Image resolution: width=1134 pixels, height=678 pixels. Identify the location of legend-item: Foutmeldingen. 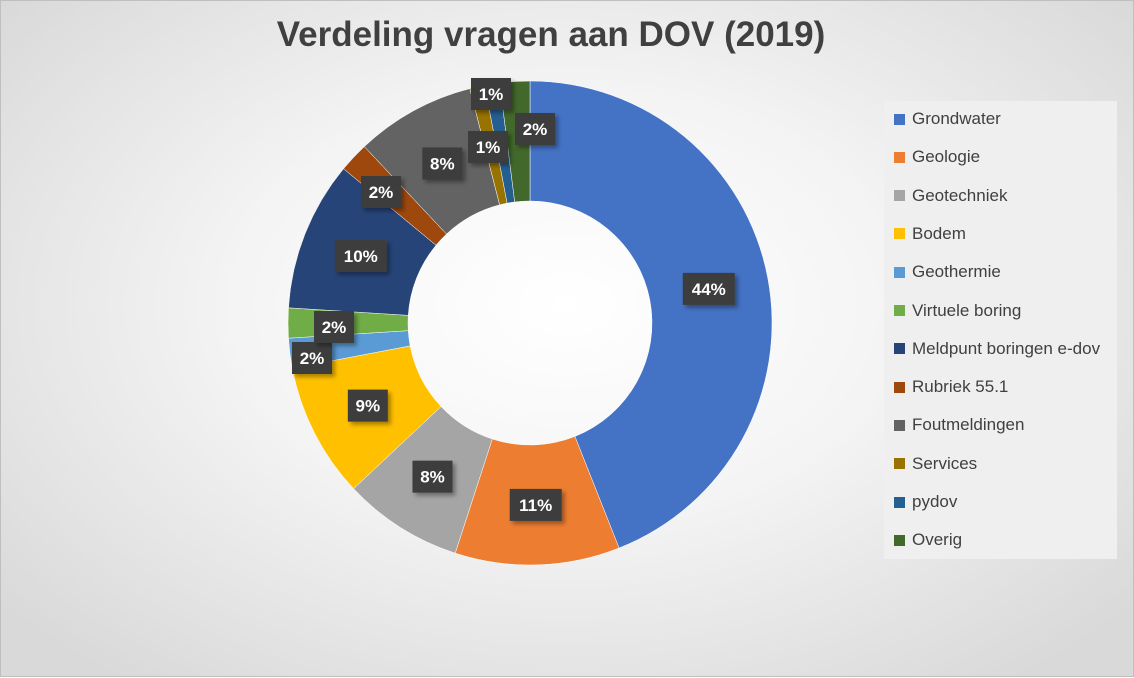
(959, 425).